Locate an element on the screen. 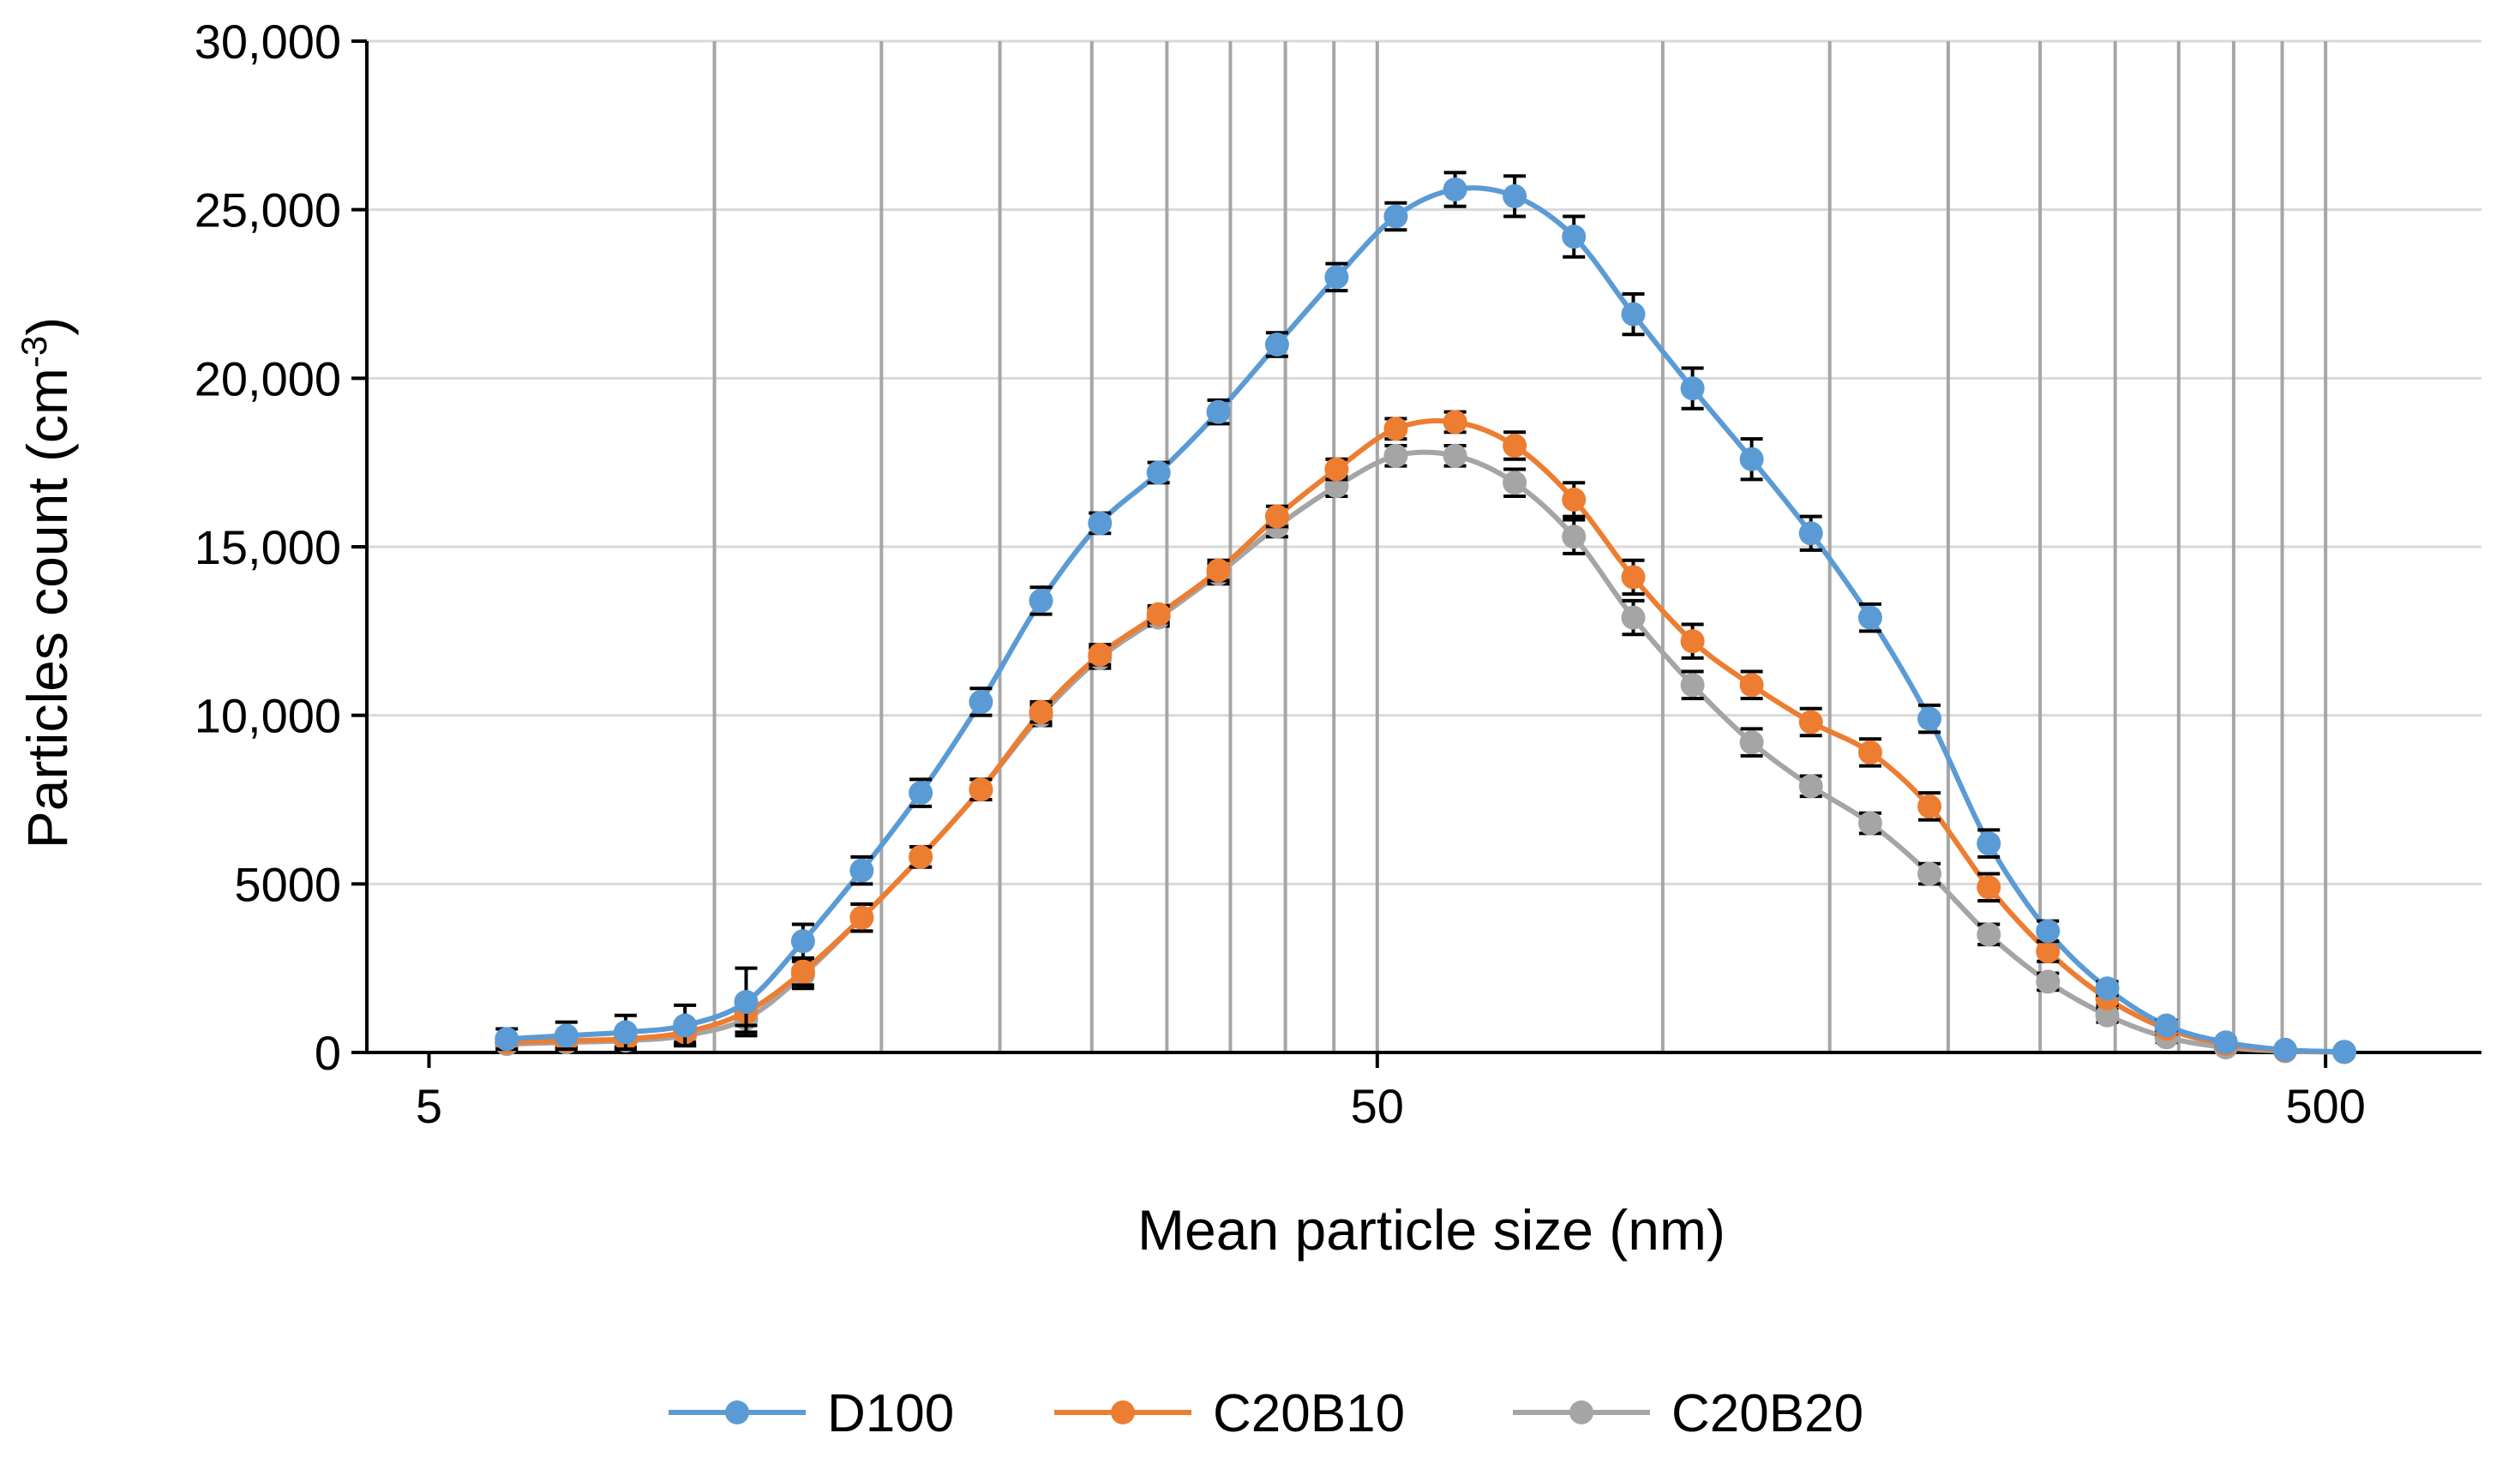 Image resolution: width=2520 pixels, height=1457 pixels. y-tick-label: 0 is located at coordinates (328, 1053).